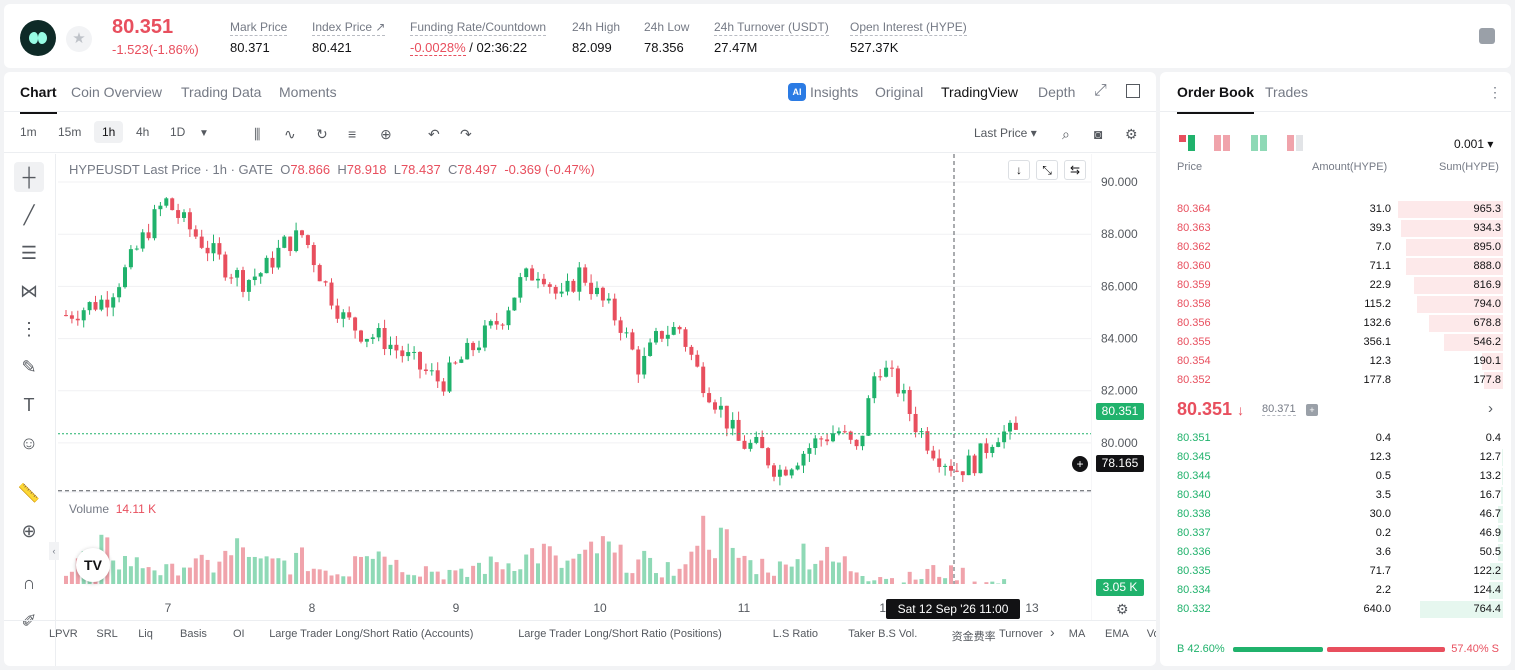 The width and height of the screenshot is (1515, 670). What do you see at coordinates (178, 132) in the screenshot?
I see `interval-1d: 1D` at bounding box center [178, 132].